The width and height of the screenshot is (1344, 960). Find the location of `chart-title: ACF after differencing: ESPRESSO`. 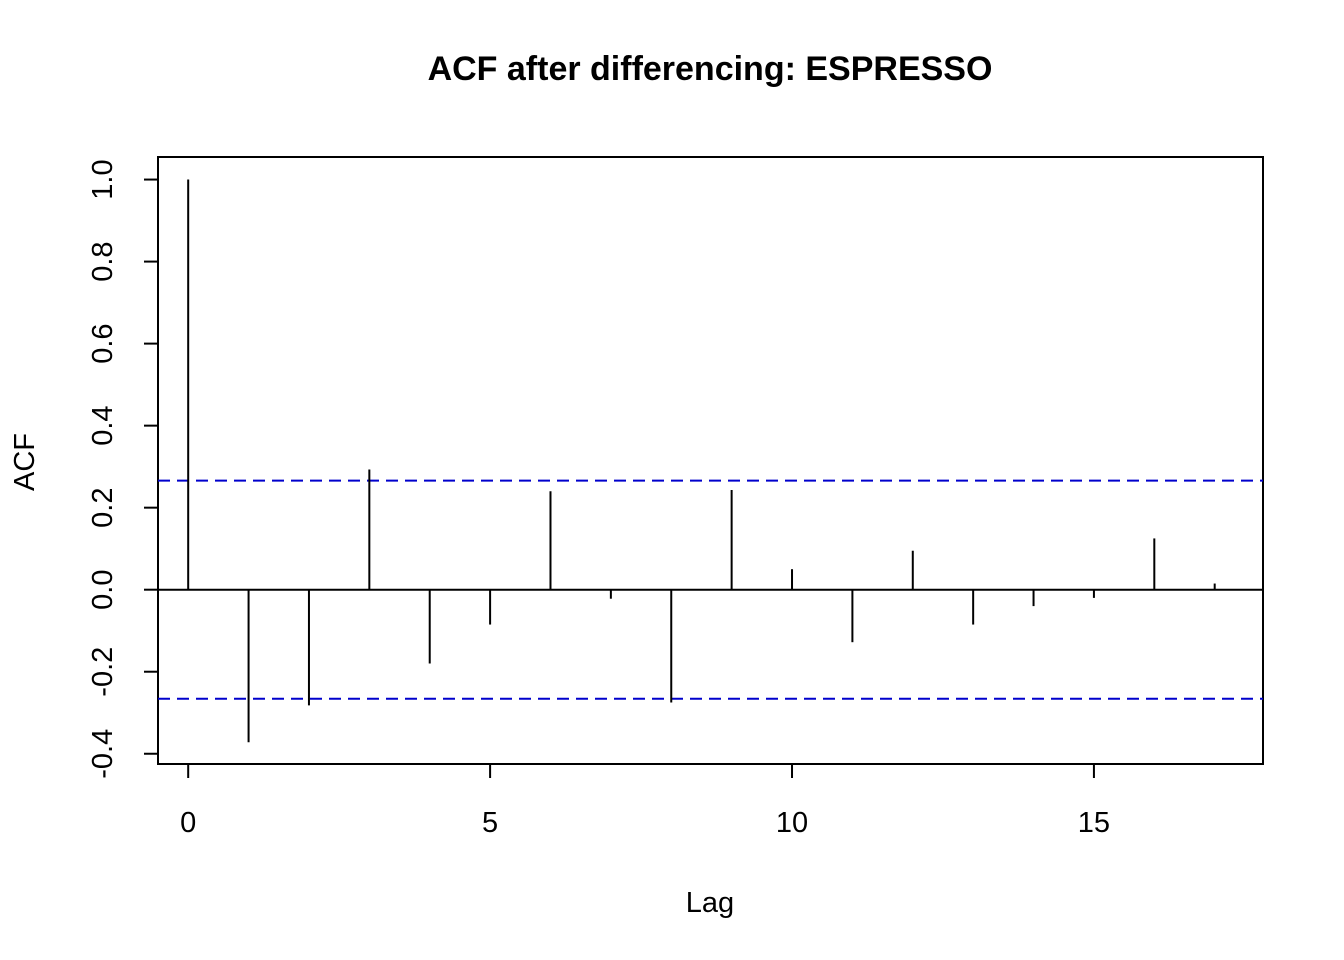

chart-title: ACF after differencing: ESPRESSO is located at coordinates (710, 69).